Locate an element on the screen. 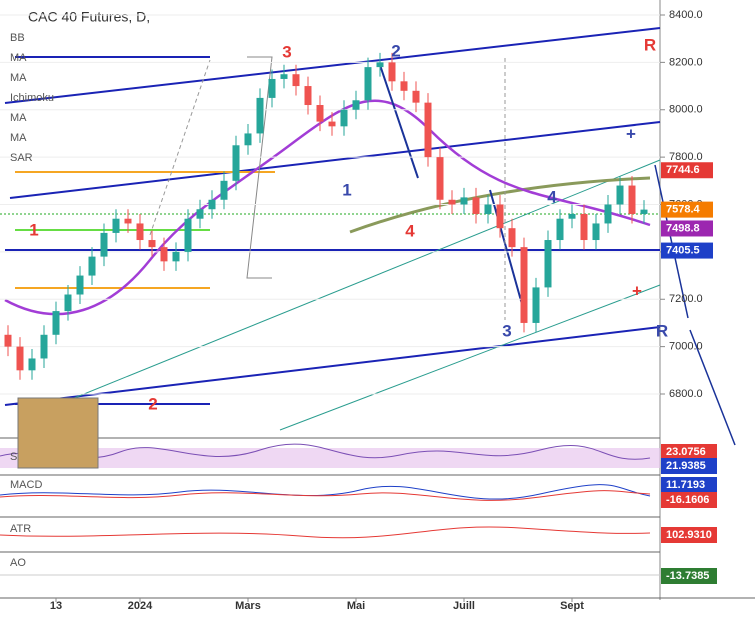 This screenshot has width=755, height=624. price-tag-label: 7405.5 is located at coordinates (683, 250).